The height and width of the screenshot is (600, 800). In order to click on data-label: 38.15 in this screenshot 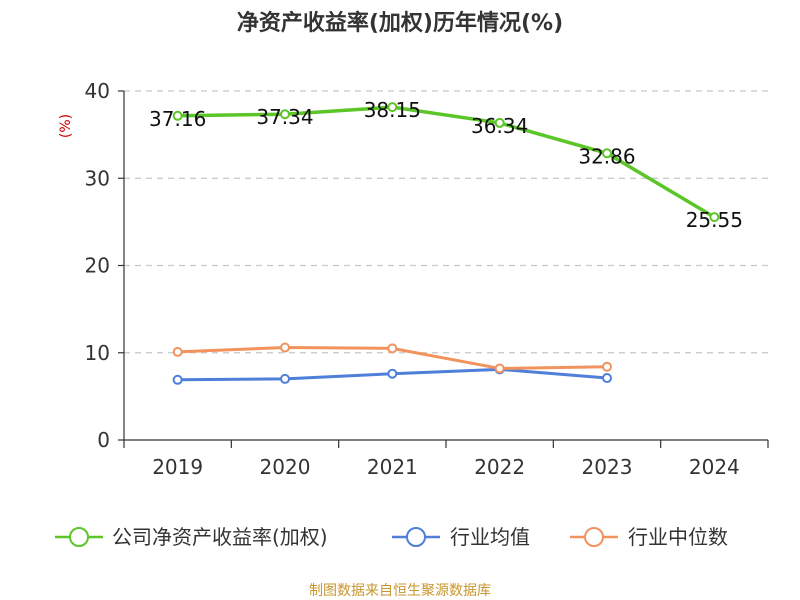, I will do `click(392, 110)`.